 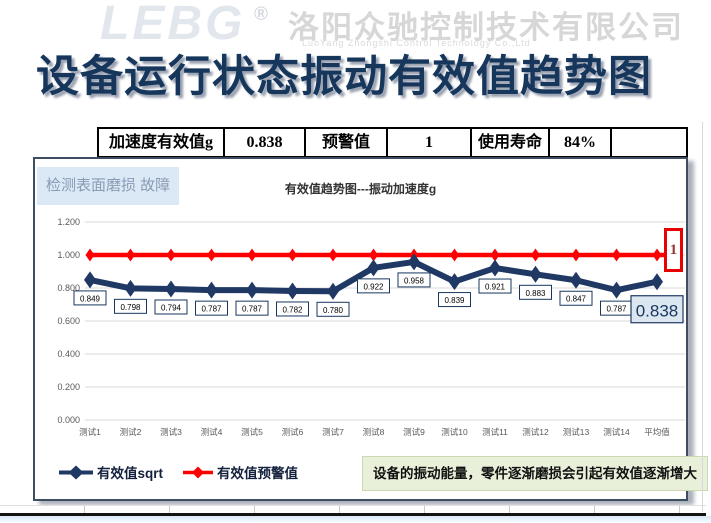 I want to click on x-tick-label: 测试11, so click(x=495, y=432).